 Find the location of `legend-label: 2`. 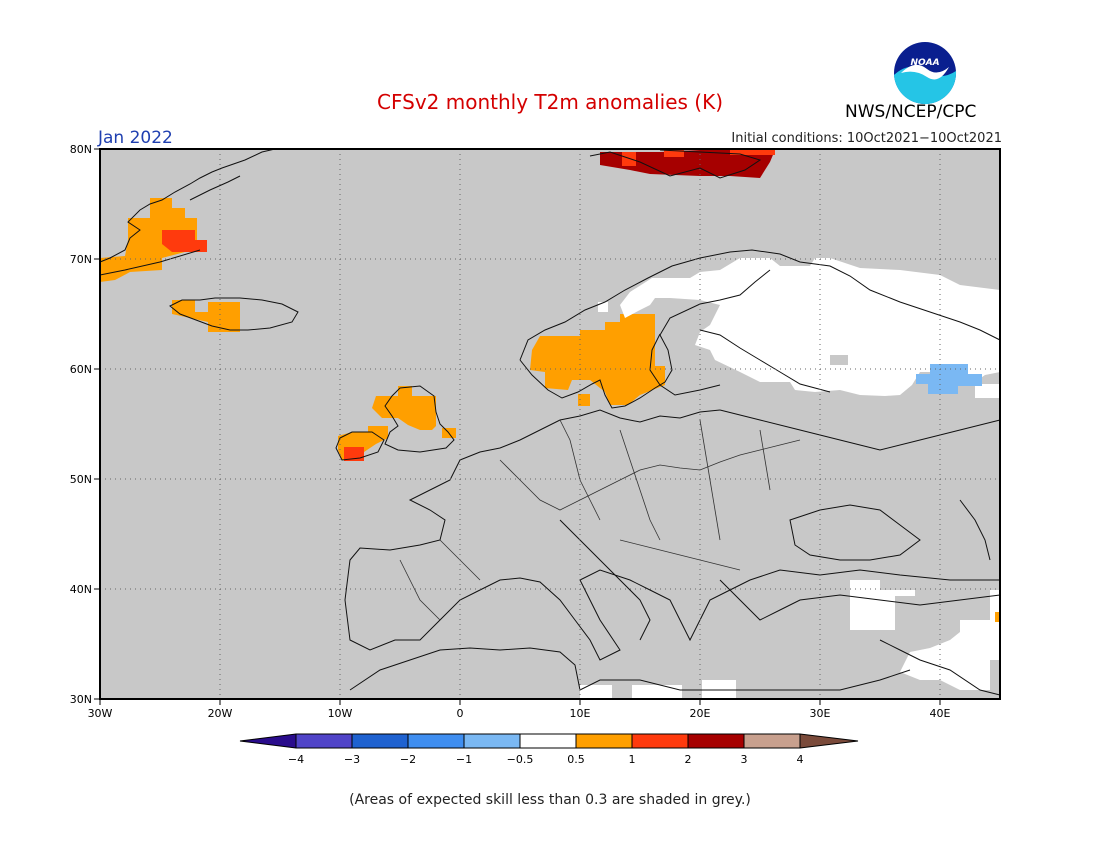

legend-label: 2 is located at coordinates (688, 759).